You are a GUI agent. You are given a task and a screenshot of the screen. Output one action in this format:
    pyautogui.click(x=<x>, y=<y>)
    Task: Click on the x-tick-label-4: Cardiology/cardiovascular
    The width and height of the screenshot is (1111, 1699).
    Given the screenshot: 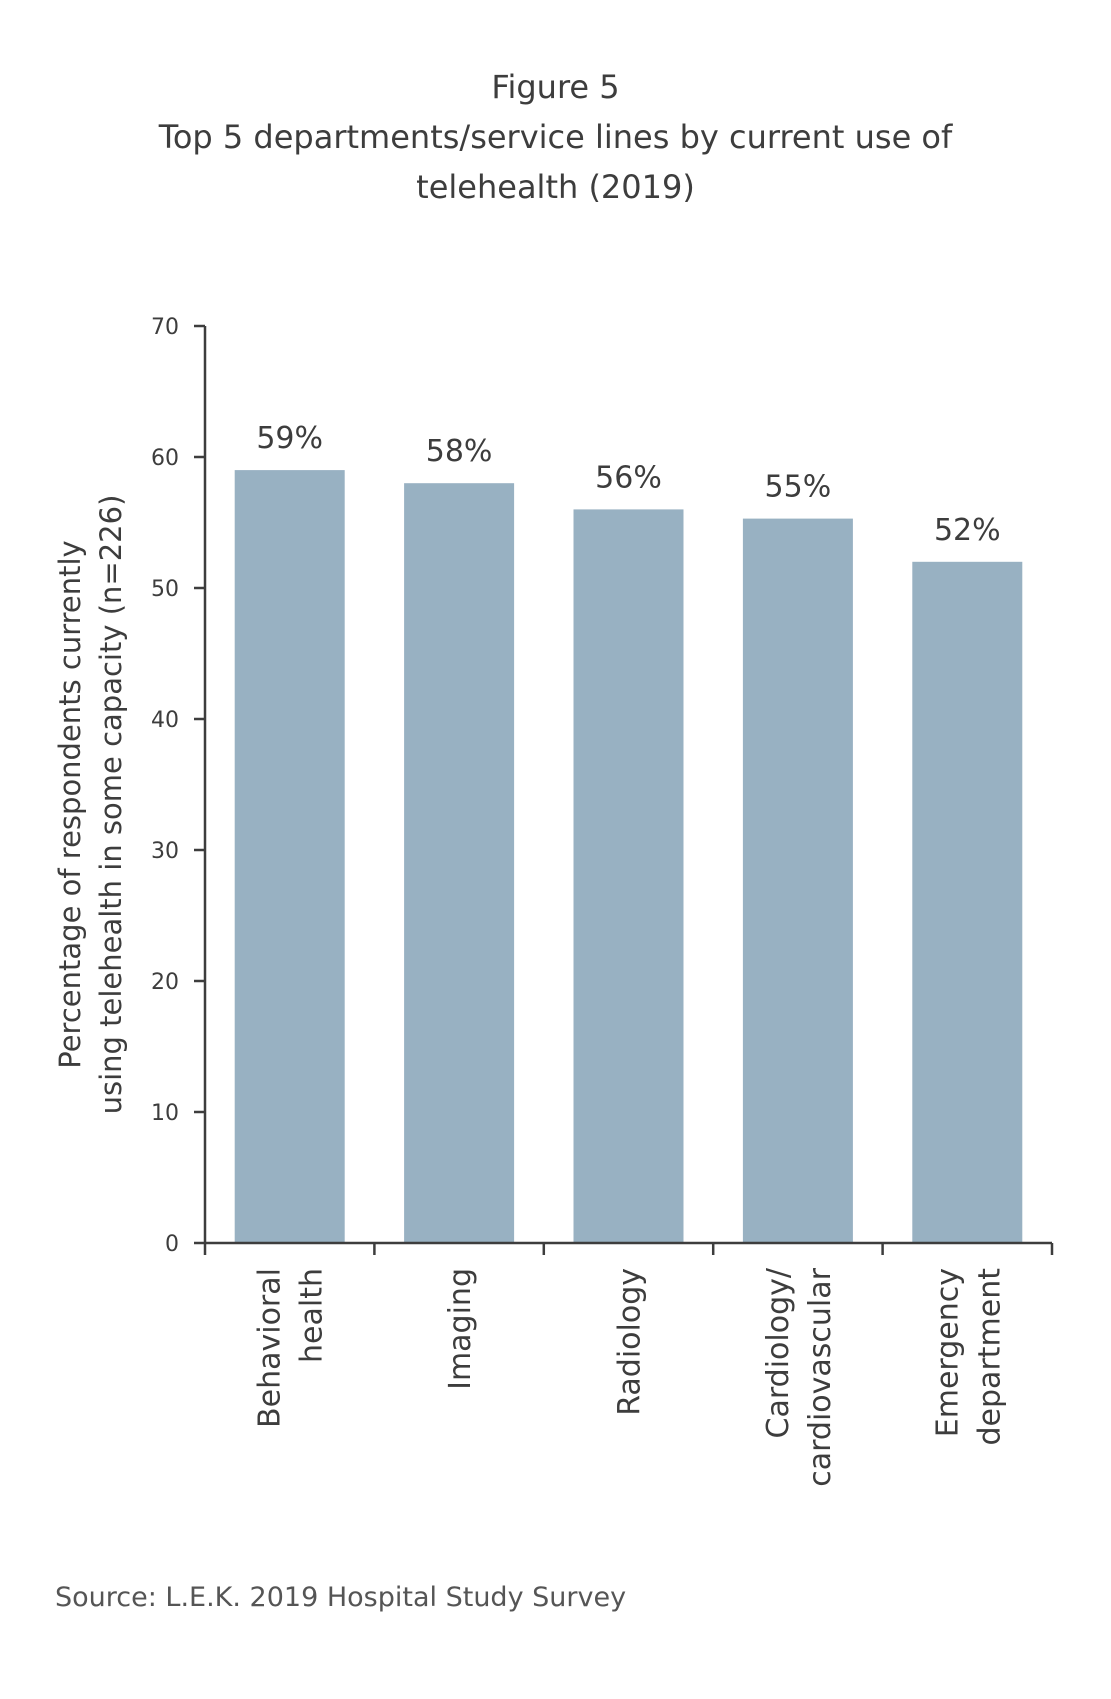 What is the action you would take?
    pyautogui.click(x=799, y=1377)
    